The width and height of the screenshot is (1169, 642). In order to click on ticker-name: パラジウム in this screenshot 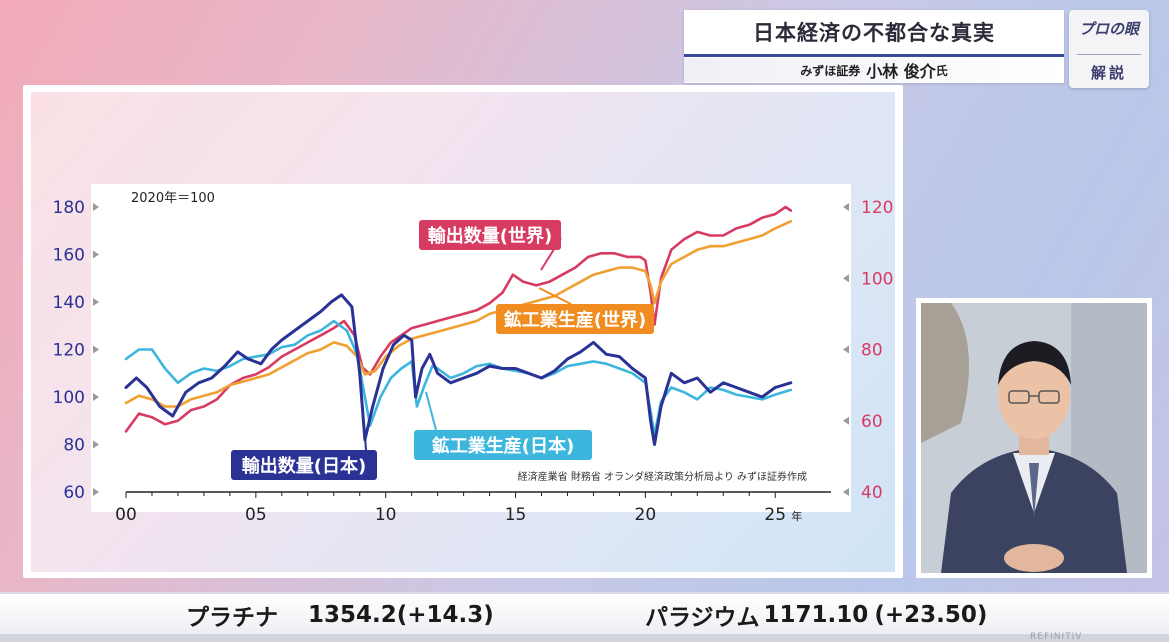, I will do `click(702, 618)`.